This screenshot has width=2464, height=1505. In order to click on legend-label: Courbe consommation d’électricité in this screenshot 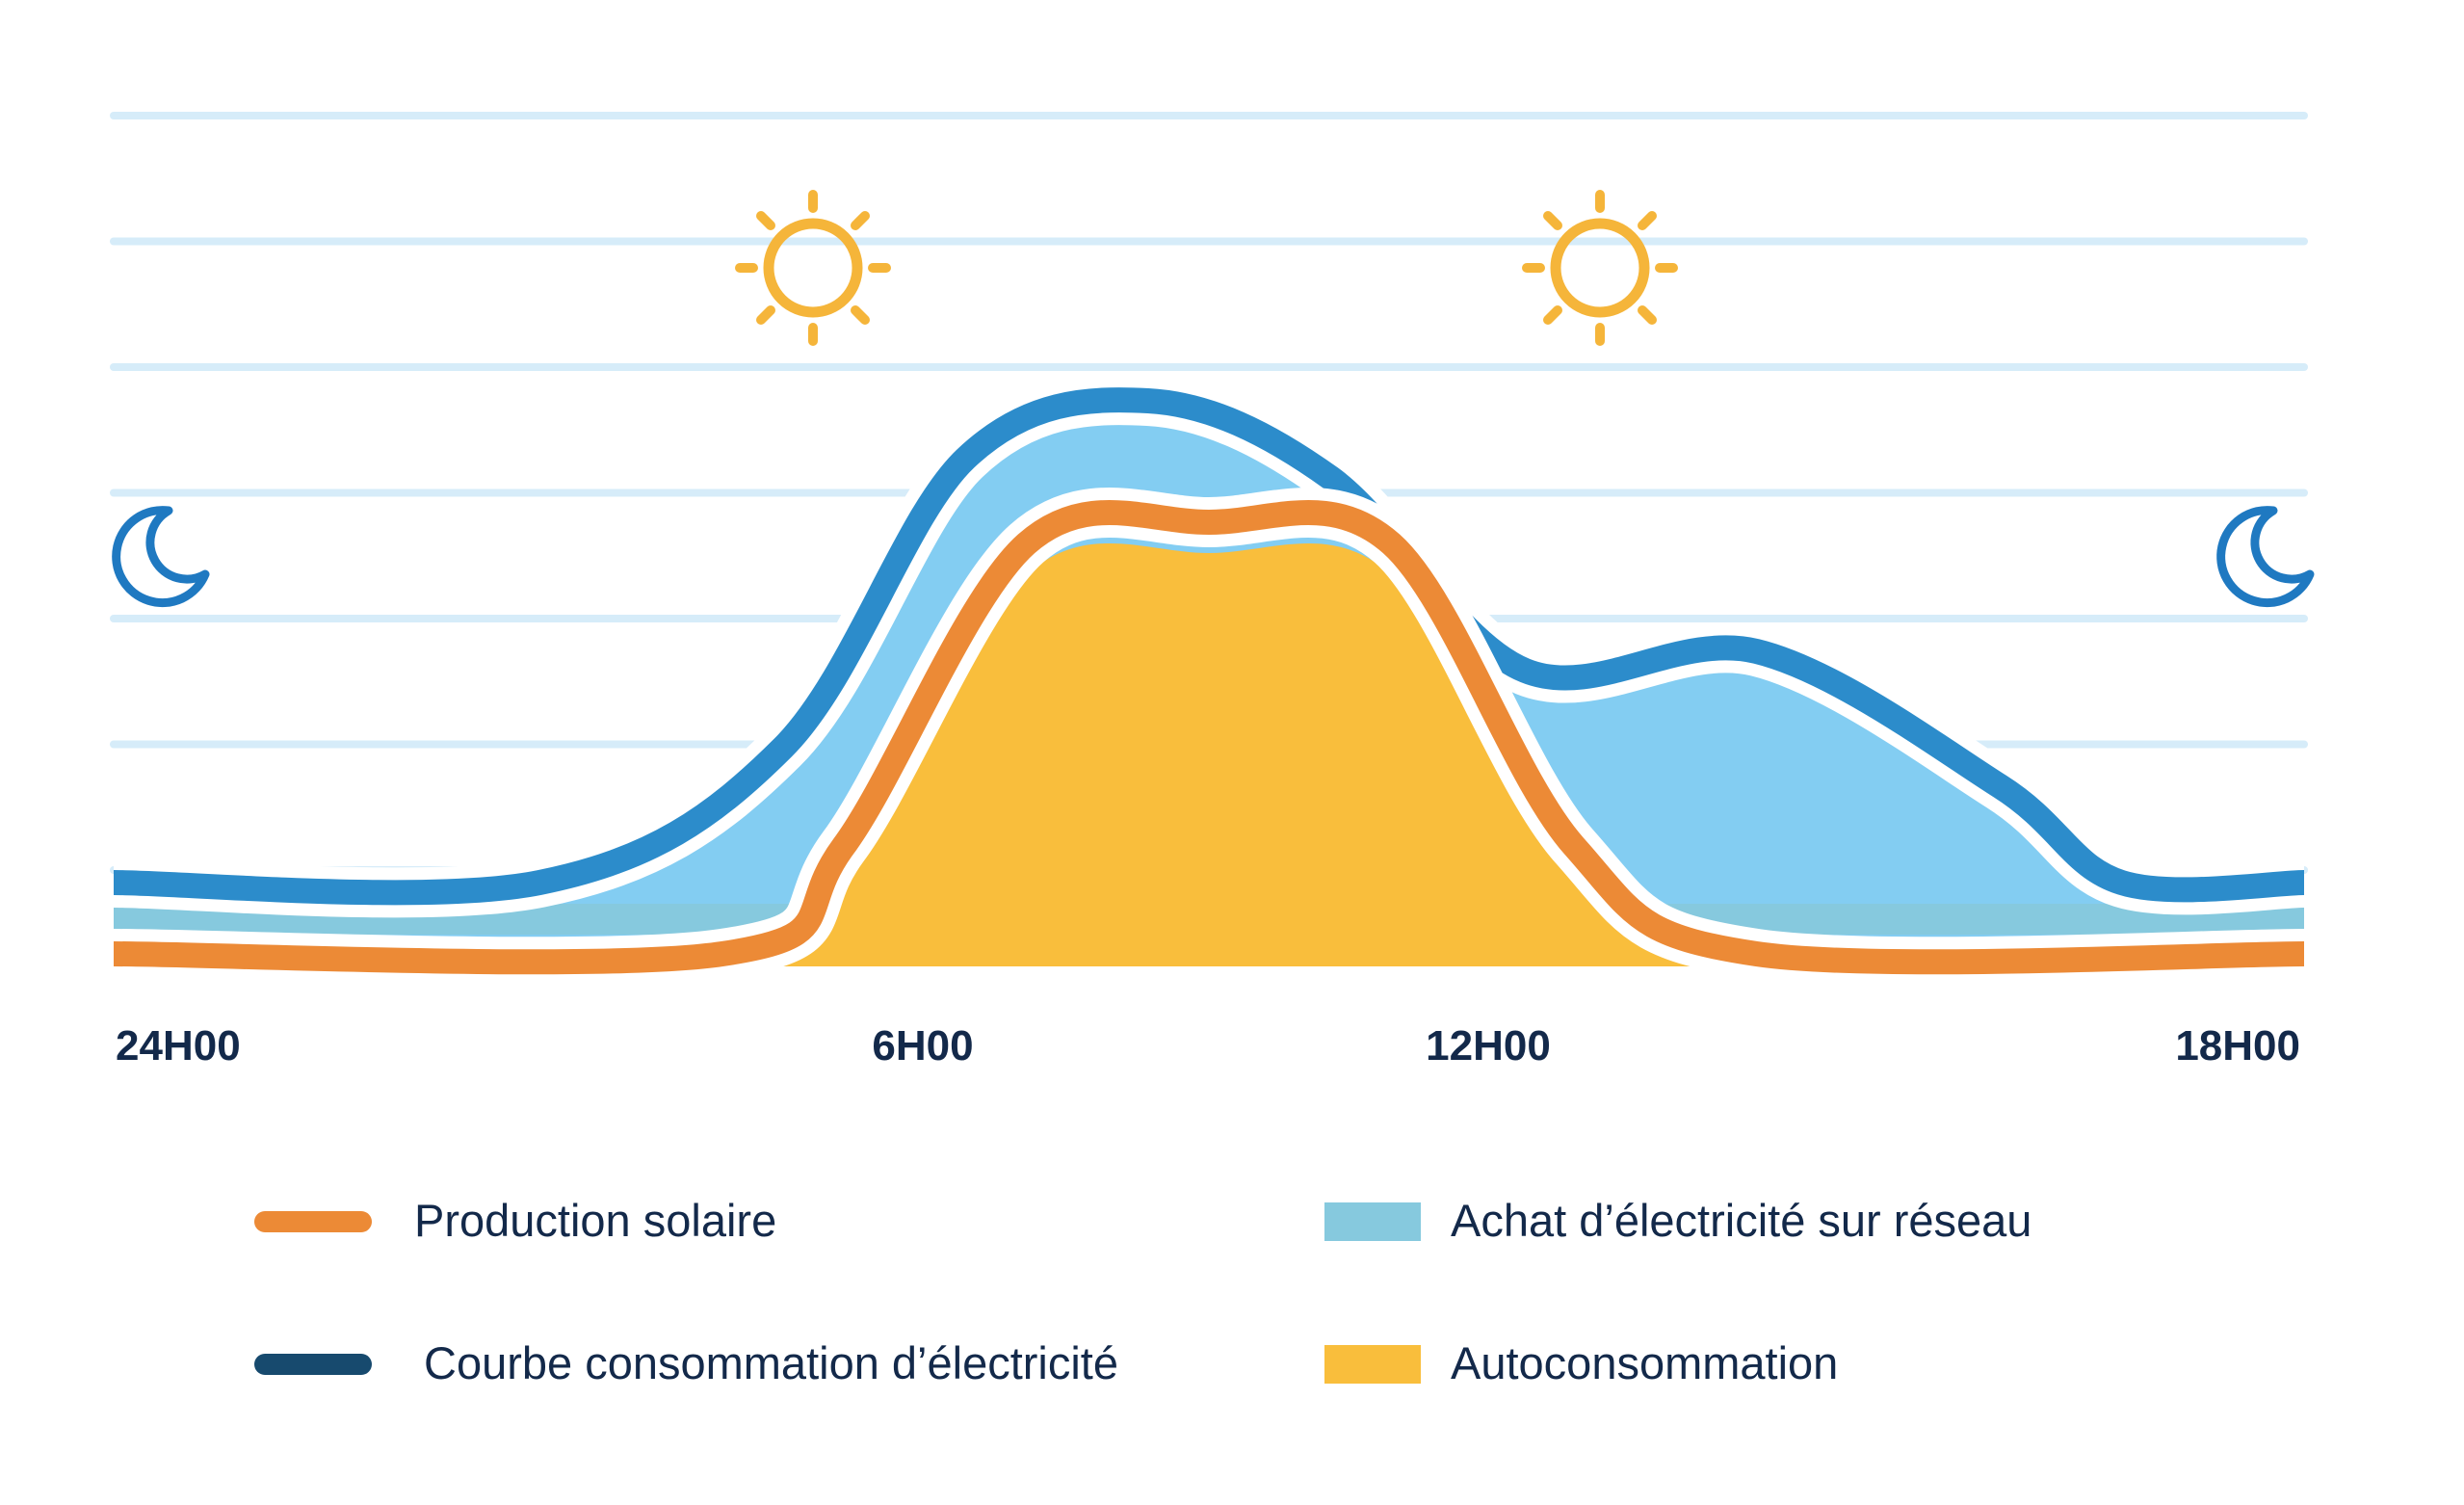, I will do `click(771, 1363)`.